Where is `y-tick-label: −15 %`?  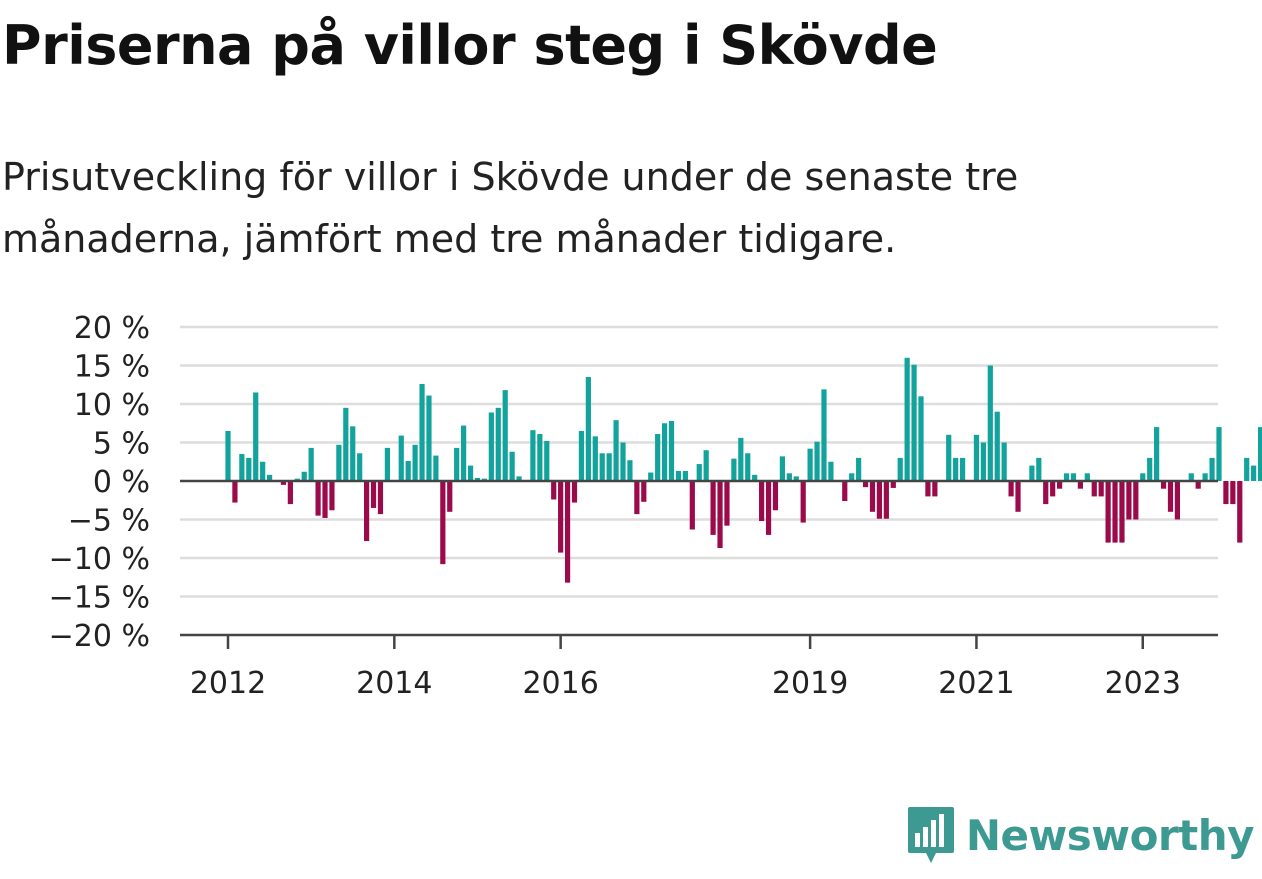 y-tick-label: −15 % is located at coordinates (99, 598).